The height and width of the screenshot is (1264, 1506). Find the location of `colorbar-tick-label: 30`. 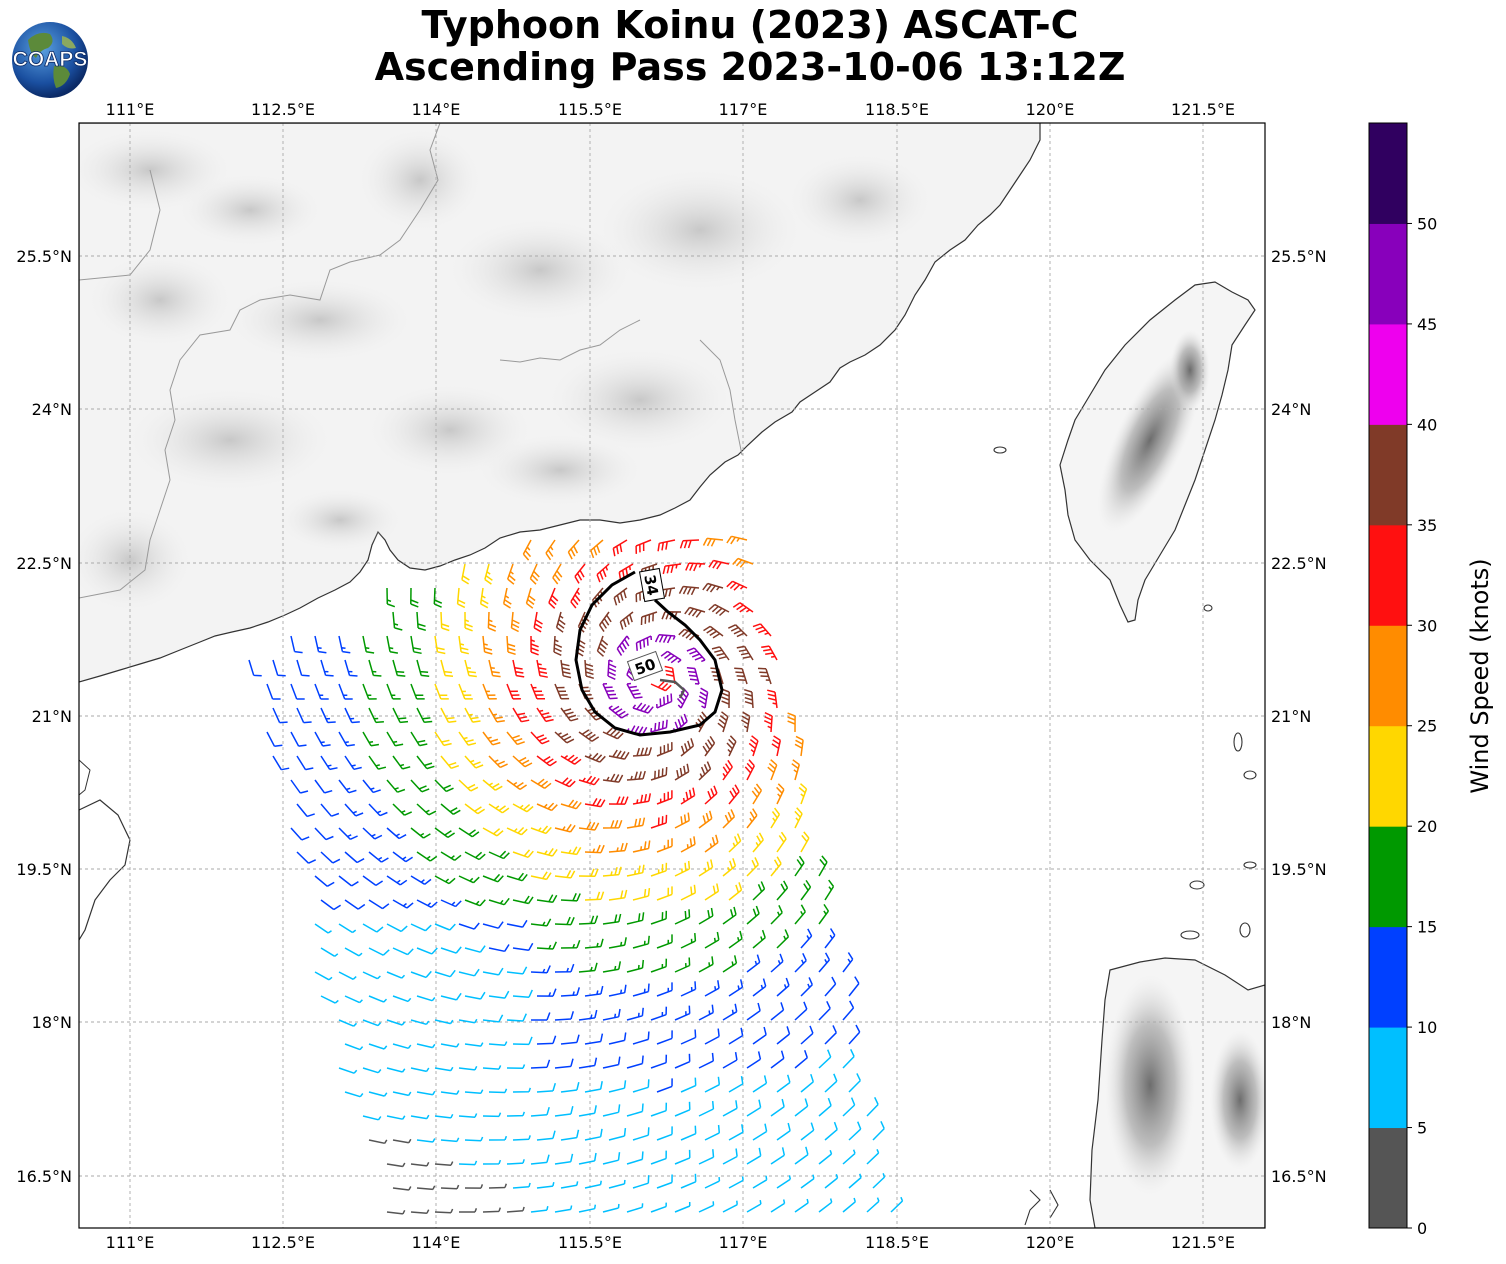

colorbar-tick-label: 30 is located at coordinates (1427, 625).